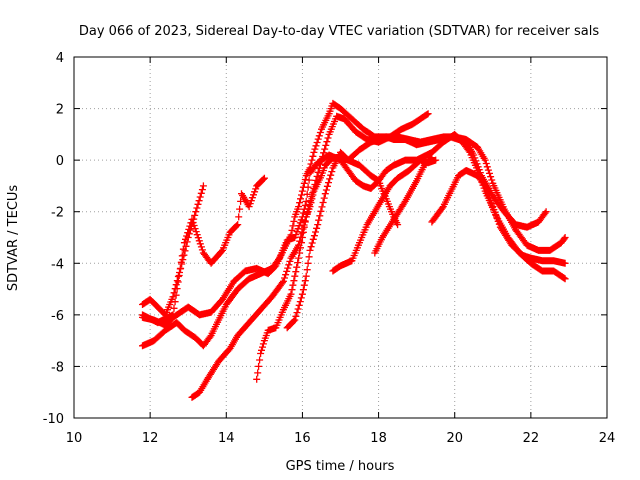  I want to click on x-tick-label: 24, so click(607, 438).